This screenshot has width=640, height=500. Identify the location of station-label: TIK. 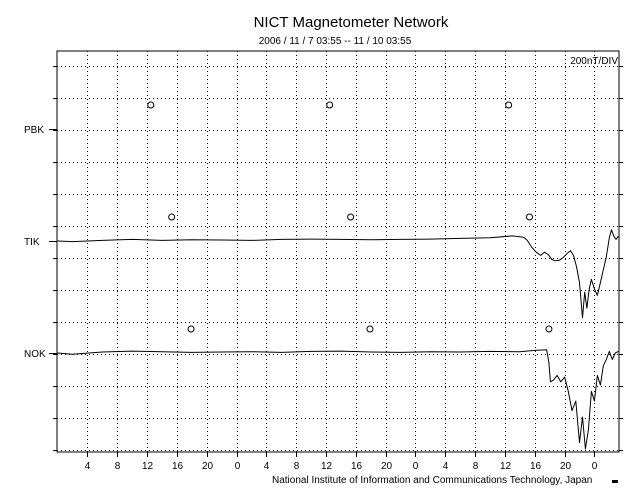
(32, 242).